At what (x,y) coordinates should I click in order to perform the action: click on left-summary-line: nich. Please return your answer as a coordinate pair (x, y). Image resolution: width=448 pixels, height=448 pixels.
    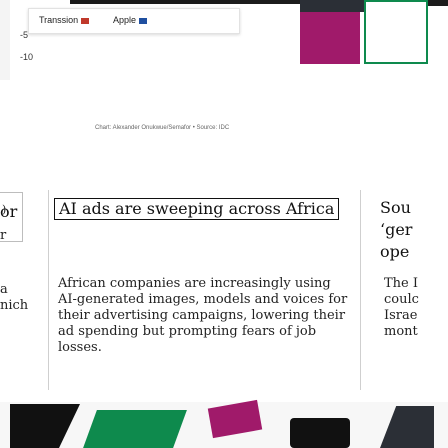
    Looking at the image, I should click on (14, 305).